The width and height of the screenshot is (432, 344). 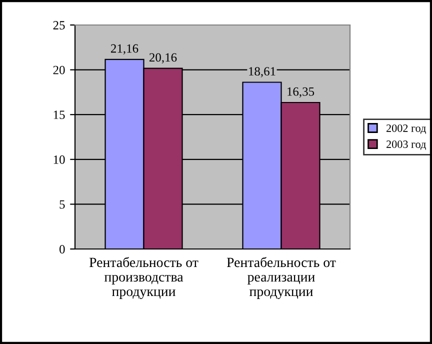 What do you see at coordinates (143, 278) in the screenshot?
I see `x-tick-label: Рентабельность от производства продукции` at bounding box center [143, 278].